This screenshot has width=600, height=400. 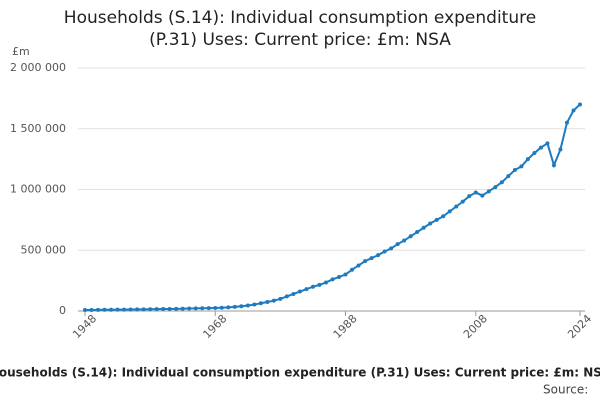 I want to click on x-tick-label: 1948, so click(x=84, y=326).